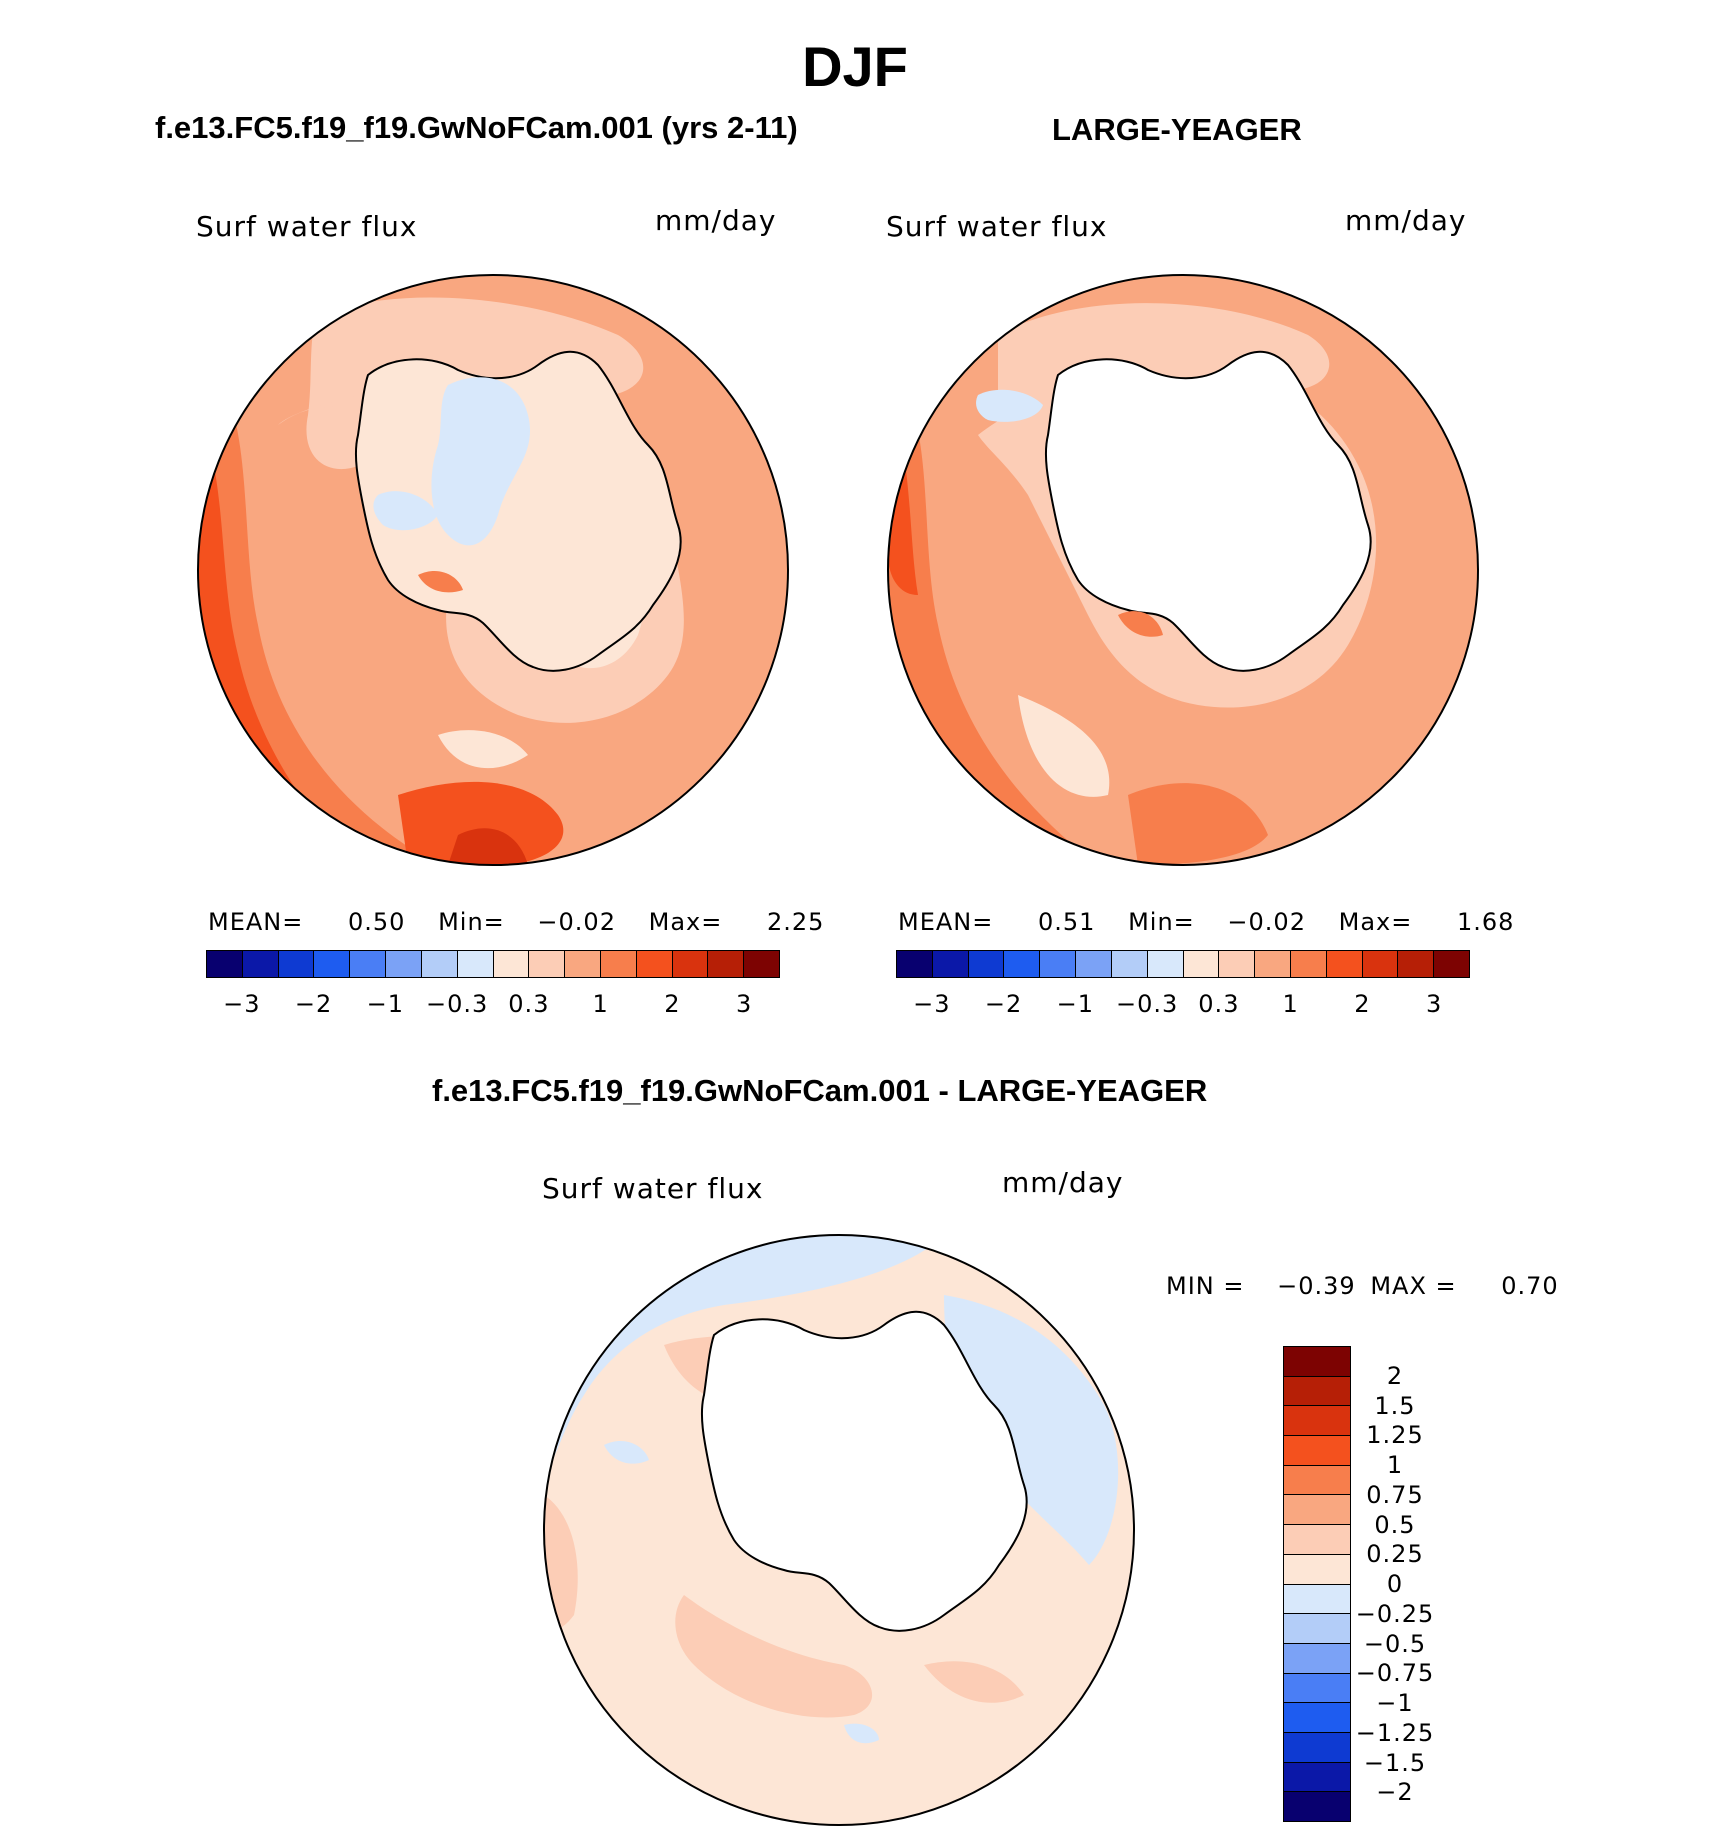 The width and height of the screenshot is (1710, 1840). What do you see at coordinates (1009, 405) in the screenshot?
I see `right-map-region-negative-patch` at bounding box center [1009, 405].